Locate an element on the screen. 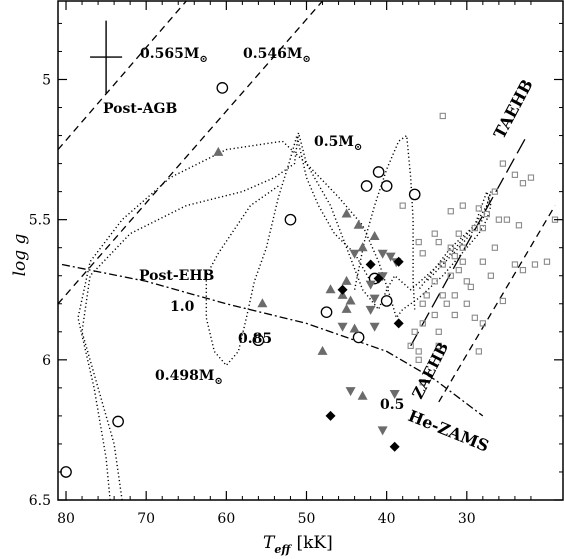 The width and height of the screenshot is (564, 559). x-tick-label: 50 is located at coordinates (307, 519).